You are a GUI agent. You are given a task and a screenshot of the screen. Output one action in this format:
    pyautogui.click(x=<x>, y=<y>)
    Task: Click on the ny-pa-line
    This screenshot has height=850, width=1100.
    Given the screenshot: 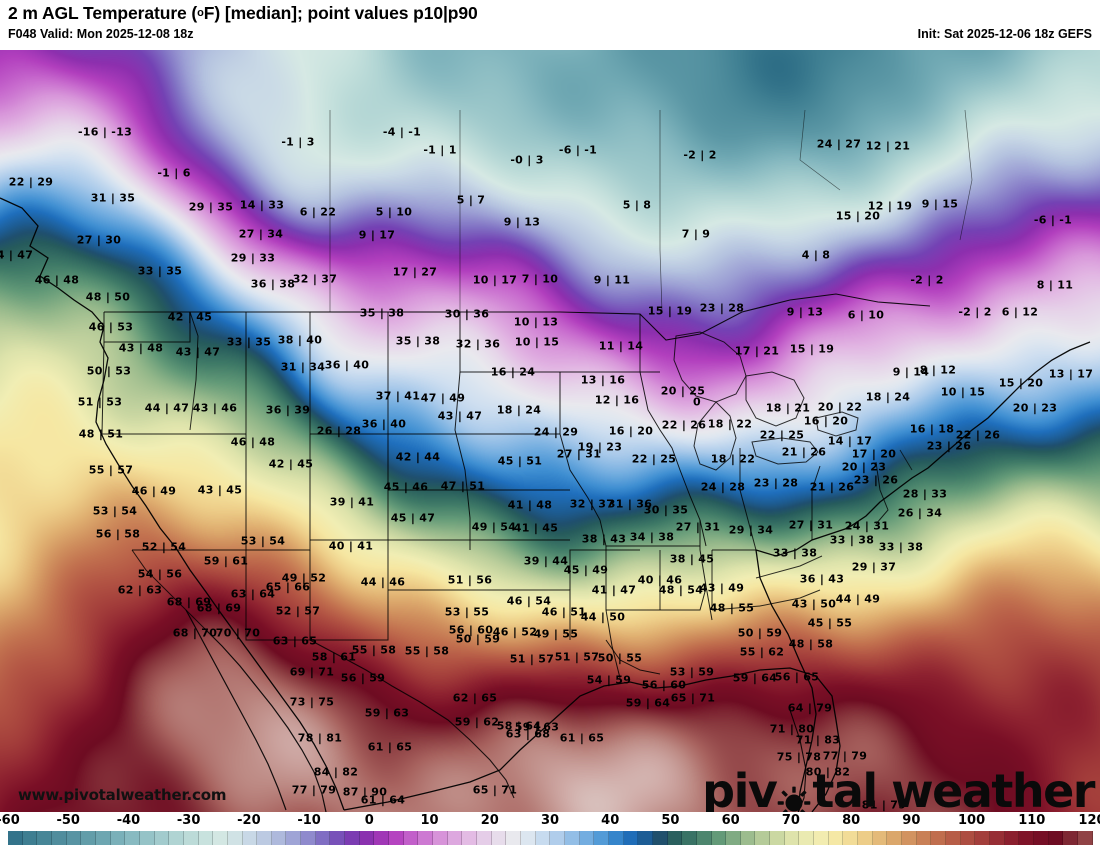 What is the action you would take?
    pyautogui.click(x=816, y=502)
    